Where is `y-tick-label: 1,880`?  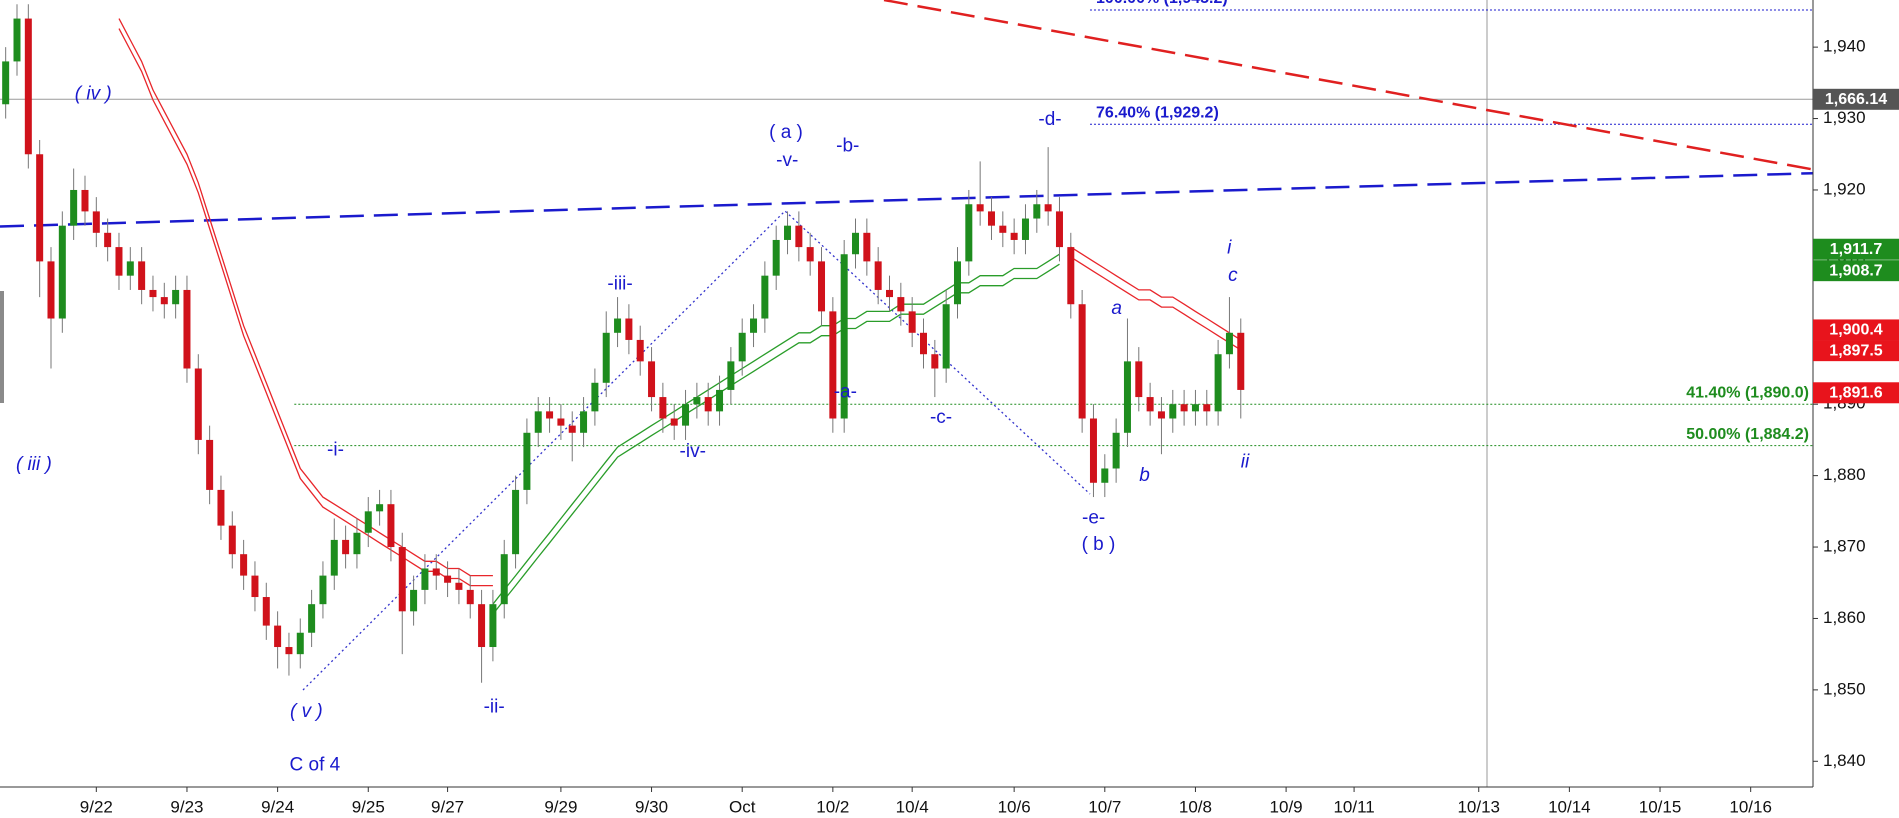 y-tick-label: 1,880 is located at coordinates (1844, 474).